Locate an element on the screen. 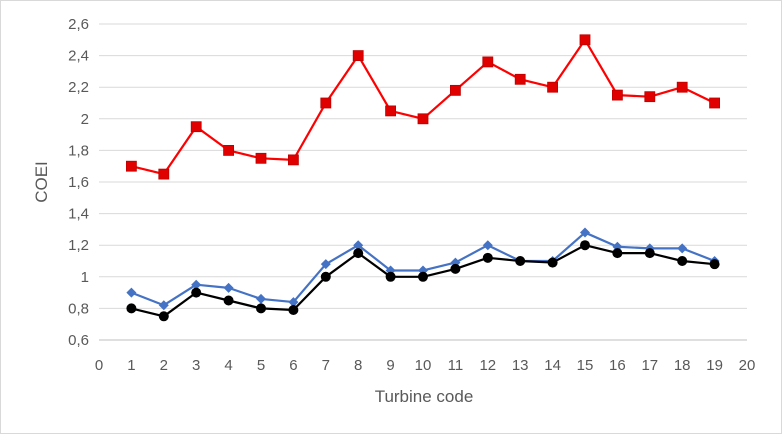  y-tick-label: 0,8 is located at coordinates (78, 308).